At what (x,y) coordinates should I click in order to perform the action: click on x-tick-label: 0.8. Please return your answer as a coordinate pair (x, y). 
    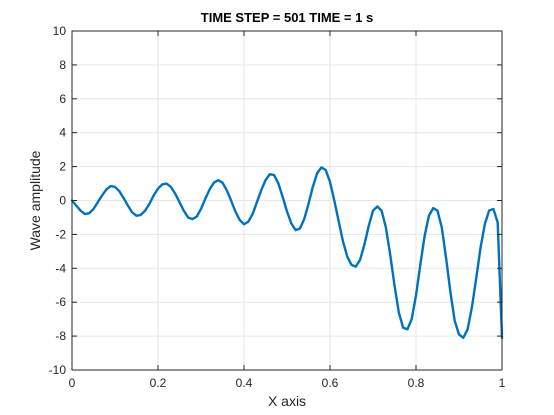
    Looking at the image, I should click on (416, 383).